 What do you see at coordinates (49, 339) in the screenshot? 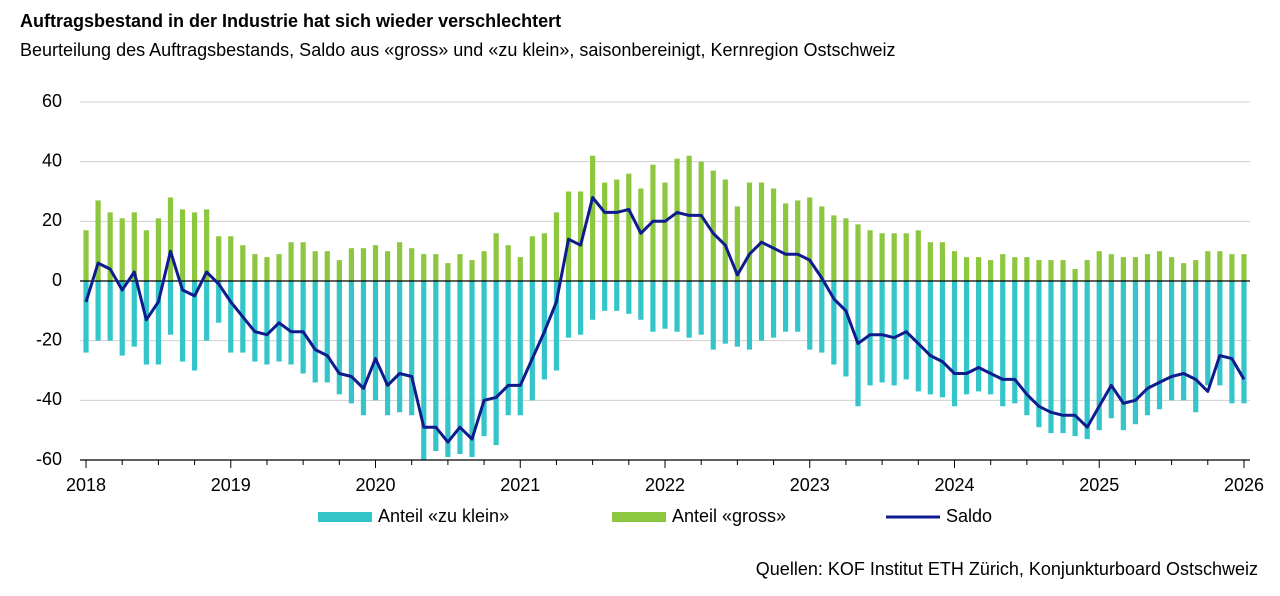
I see `y-tick-label: -20` at bounding box center [49, 339].